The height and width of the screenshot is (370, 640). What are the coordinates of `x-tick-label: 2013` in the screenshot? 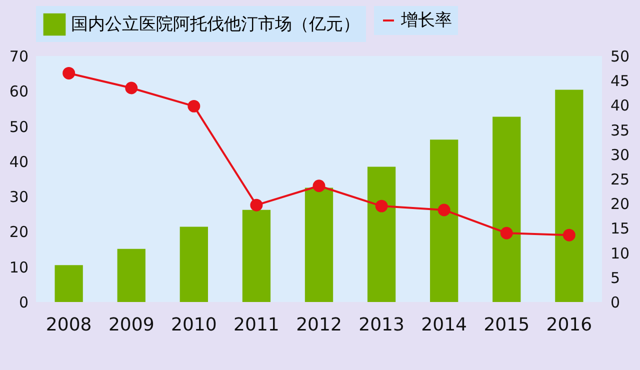 It's located at (381, 325).